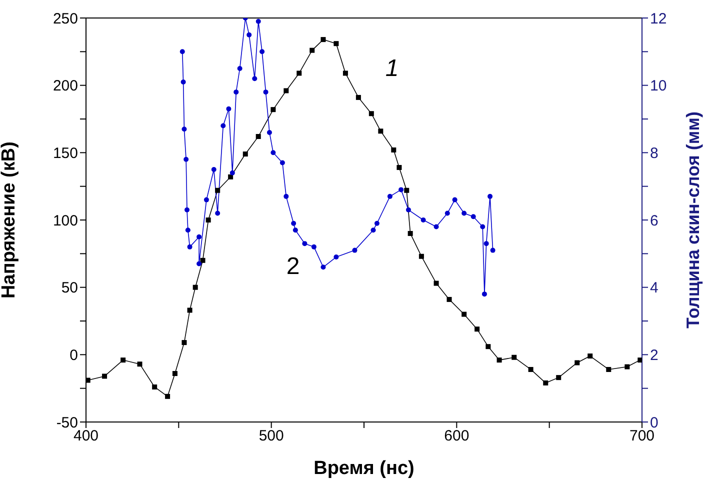  I want to click on y2-tick-label: 2, so click(654, 355).